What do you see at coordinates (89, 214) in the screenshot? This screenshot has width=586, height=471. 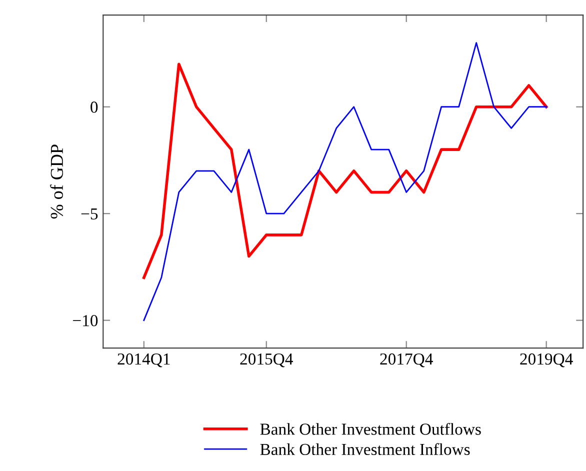 I see `y-tick-label: −5` at bounding box center [89, 214].